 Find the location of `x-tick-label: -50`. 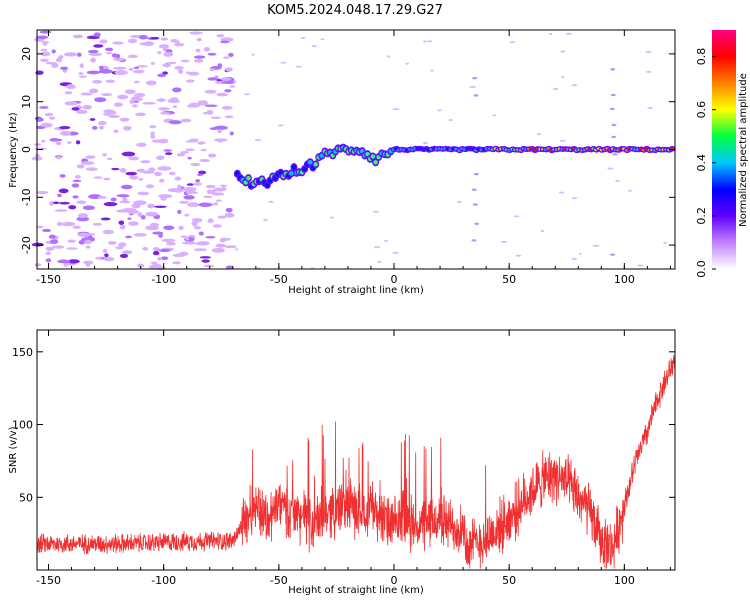

x-tick-label: -50 is located at coordinates (279, 580).